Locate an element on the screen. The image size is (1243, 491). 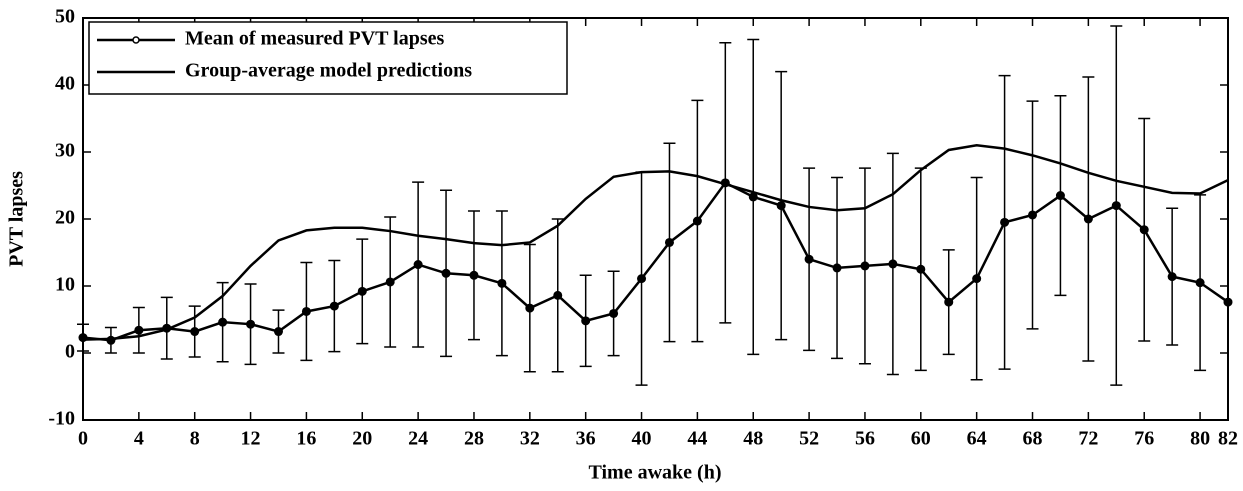
x-tick-label: 68 is located at coordinates (1033, 439).